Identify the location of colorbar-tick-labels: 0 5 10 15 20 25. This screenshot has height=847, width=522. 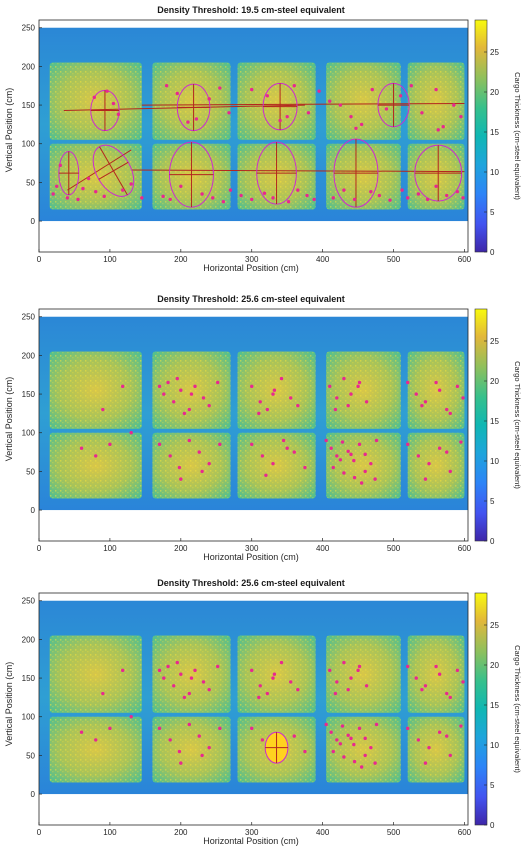
(491, 725).